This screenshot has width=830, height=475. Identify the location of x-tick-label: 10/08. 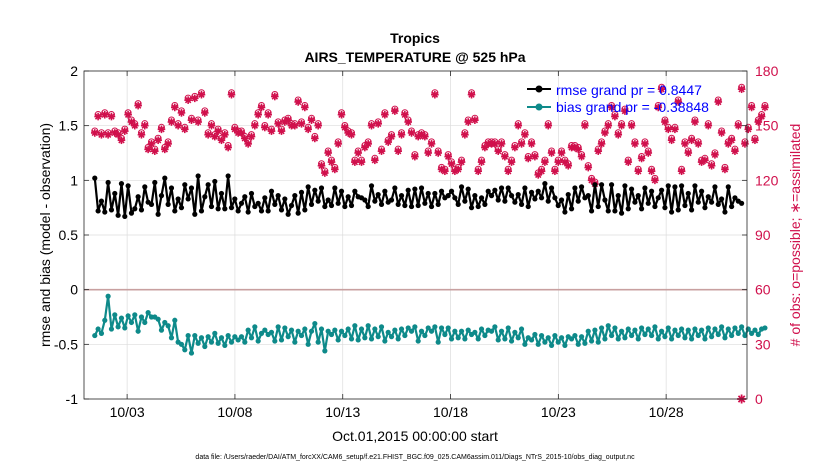
(234, 412).